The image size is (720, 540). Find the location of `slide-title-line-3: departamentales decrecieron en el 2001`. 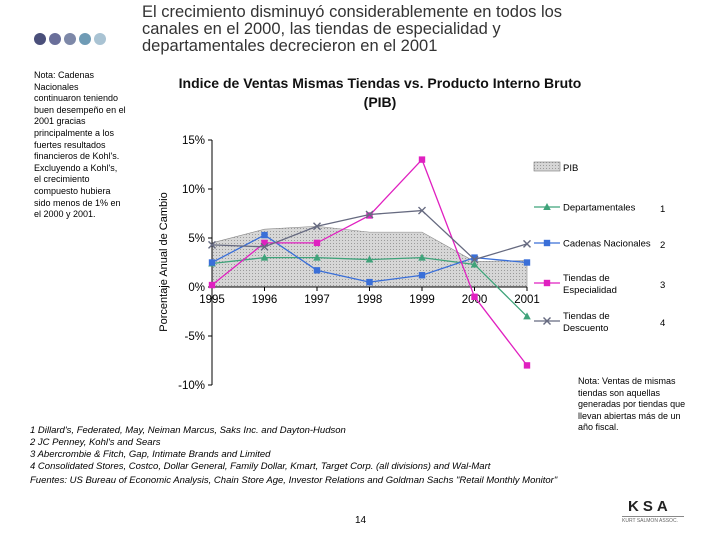

slide-title-line-3: departamentales decrecieron en el 2001 is located at coordinates (290, 46).